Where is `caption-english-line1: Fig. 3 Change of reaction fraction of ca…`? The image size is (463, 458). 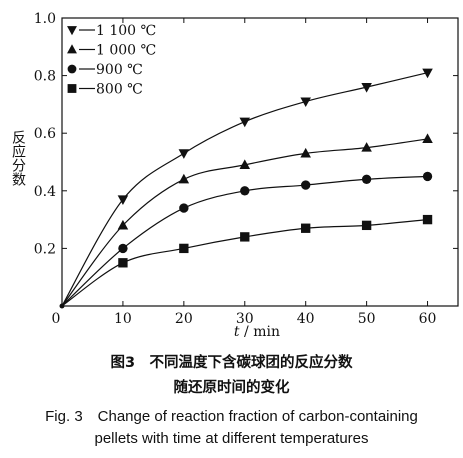 caption-english-line1: Fig. 3 Change of reaction fraction of ca… is located at coordinates (231, 416).